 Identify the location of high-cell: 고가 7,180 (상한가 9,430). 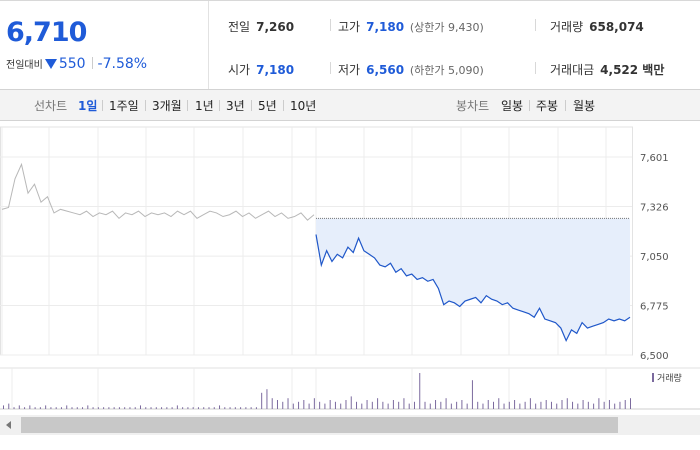
(411, 26).